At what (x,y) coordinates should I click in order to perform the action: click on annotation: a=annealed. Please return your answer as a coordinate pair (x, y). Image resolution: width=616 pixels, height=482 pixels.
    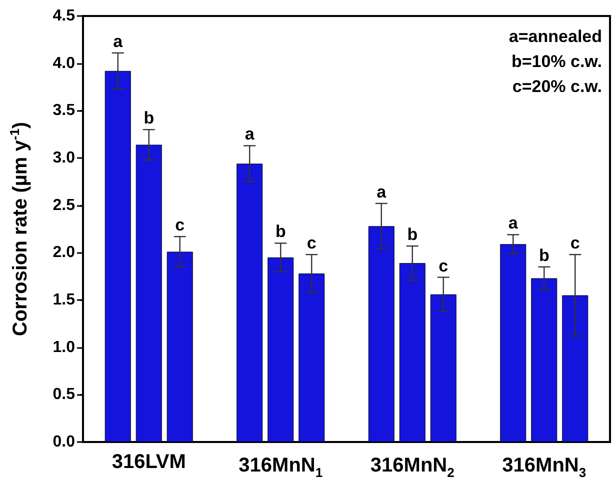
    Looking at the image, I should click on (555, 36).